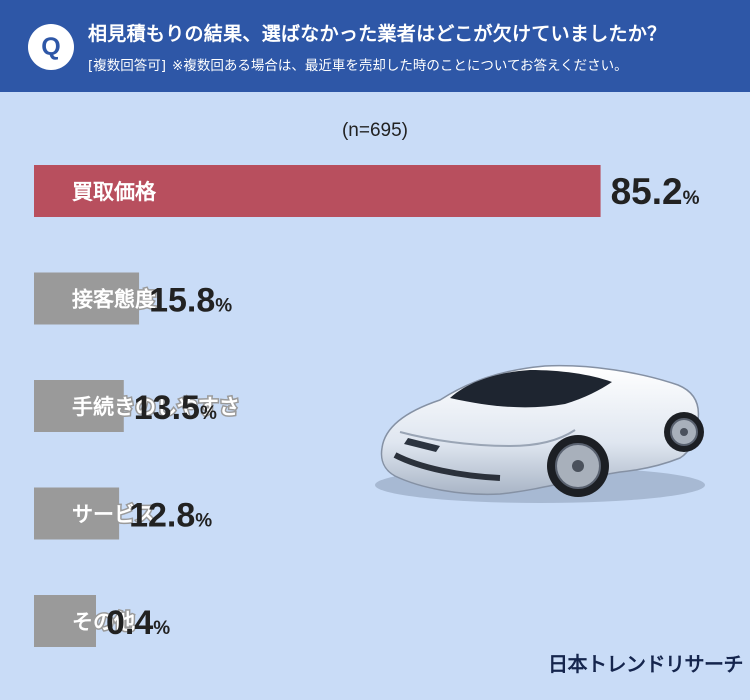 This screenshot has width=750, height=700. I want to click on category-label-3: サービス, so click(114, 515).